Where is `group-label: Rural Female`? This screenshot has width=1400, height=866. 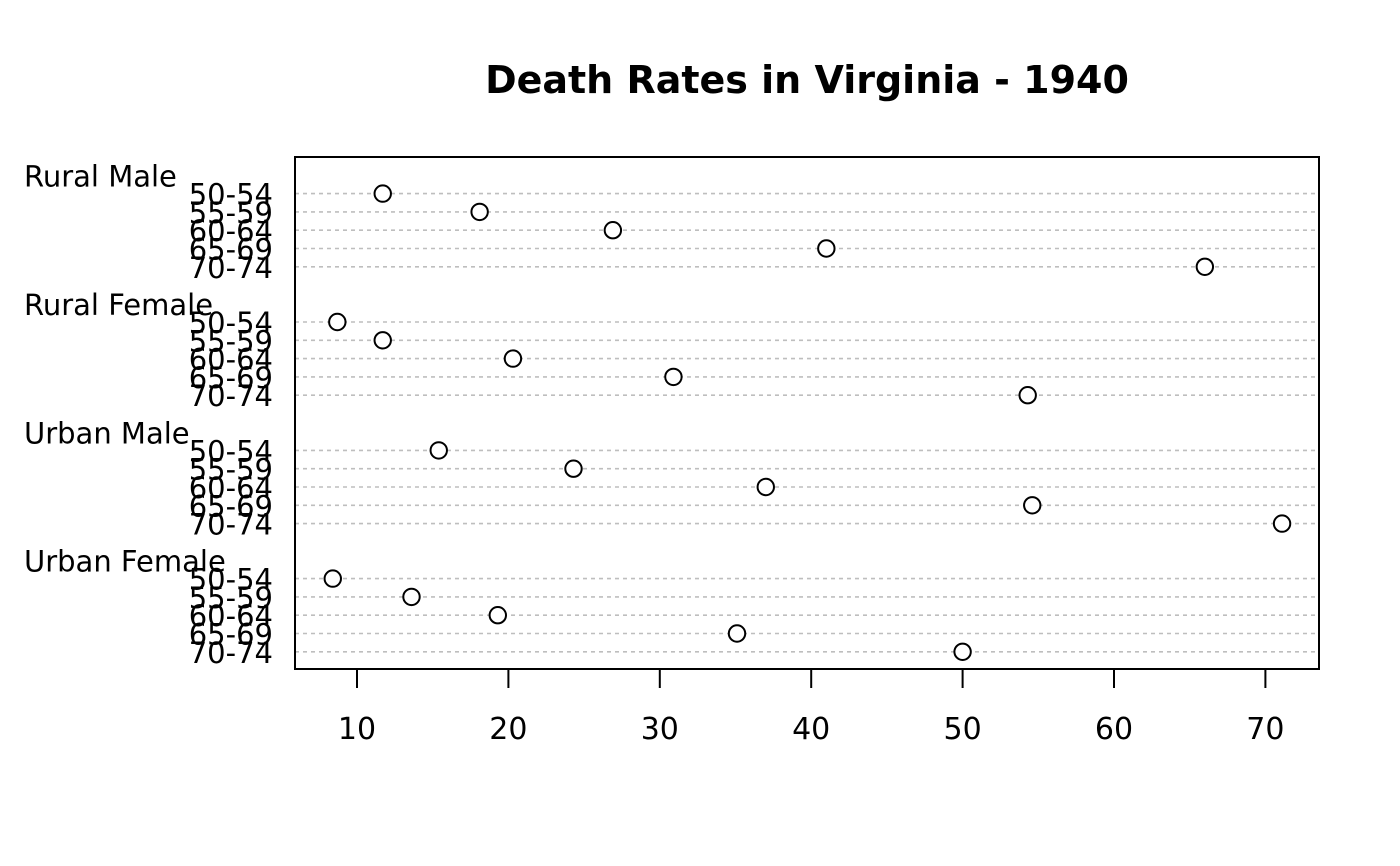 group-label: Rural Female is located at coordinates (118, 305).